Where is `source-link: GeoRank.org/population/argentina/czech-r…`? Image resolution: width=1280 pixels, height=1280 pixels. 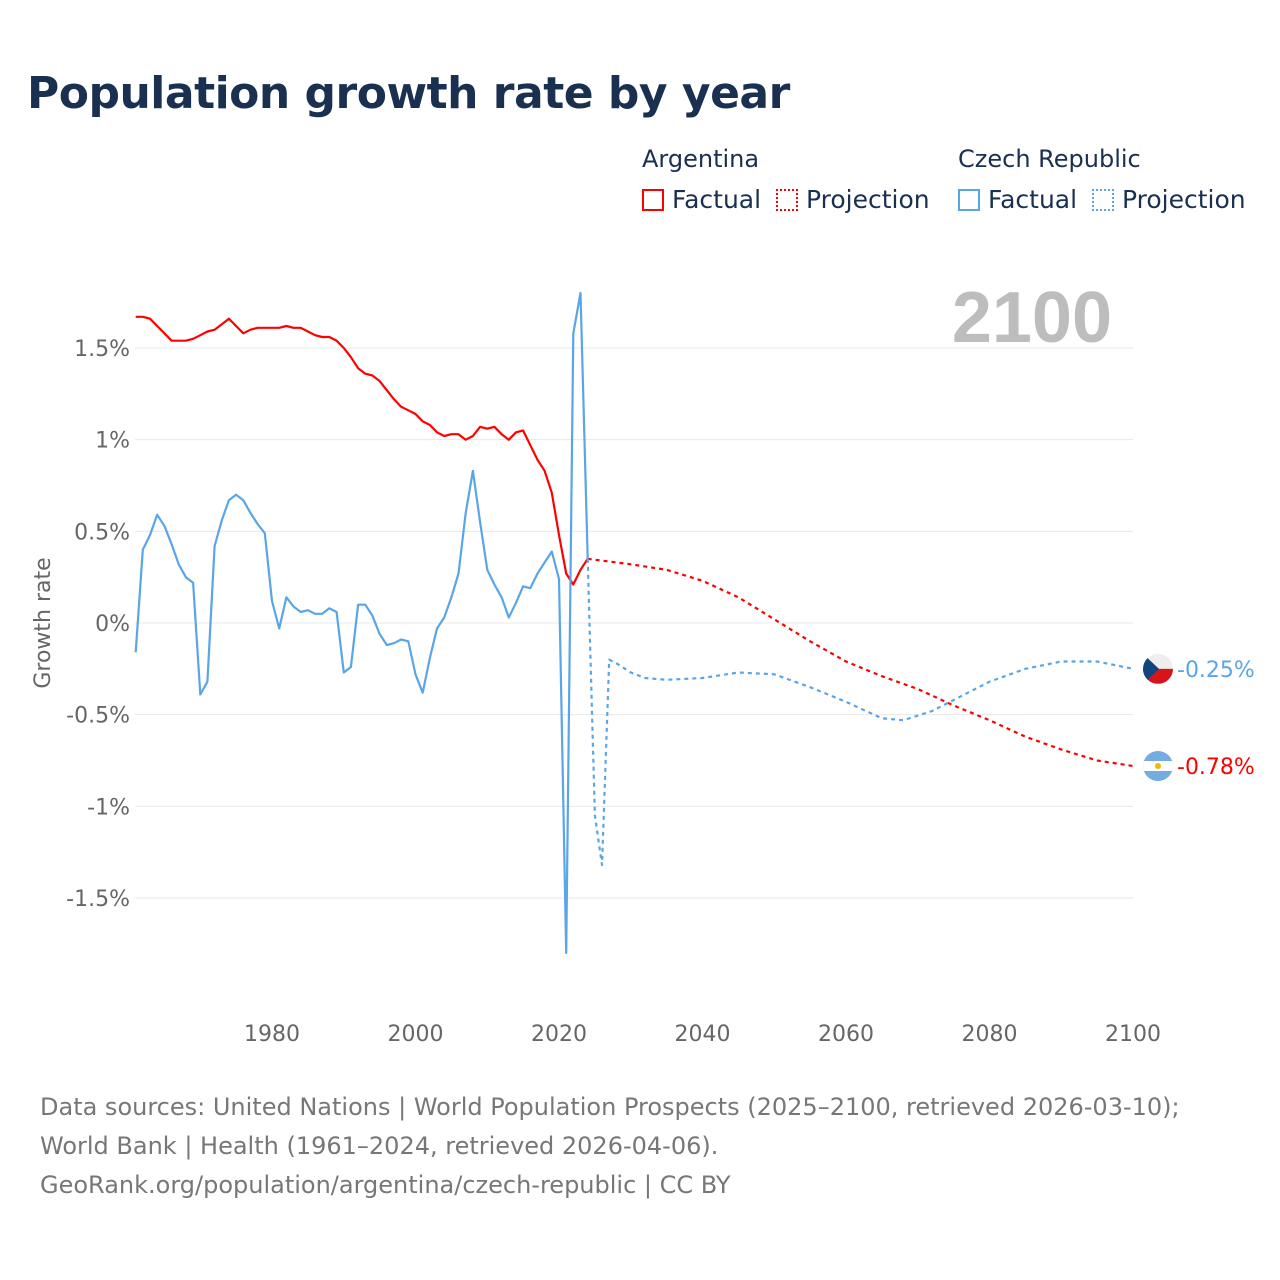 source-link: GeoRank.org/population/argentina/czech-r… is located at coordinates (385, 1185).